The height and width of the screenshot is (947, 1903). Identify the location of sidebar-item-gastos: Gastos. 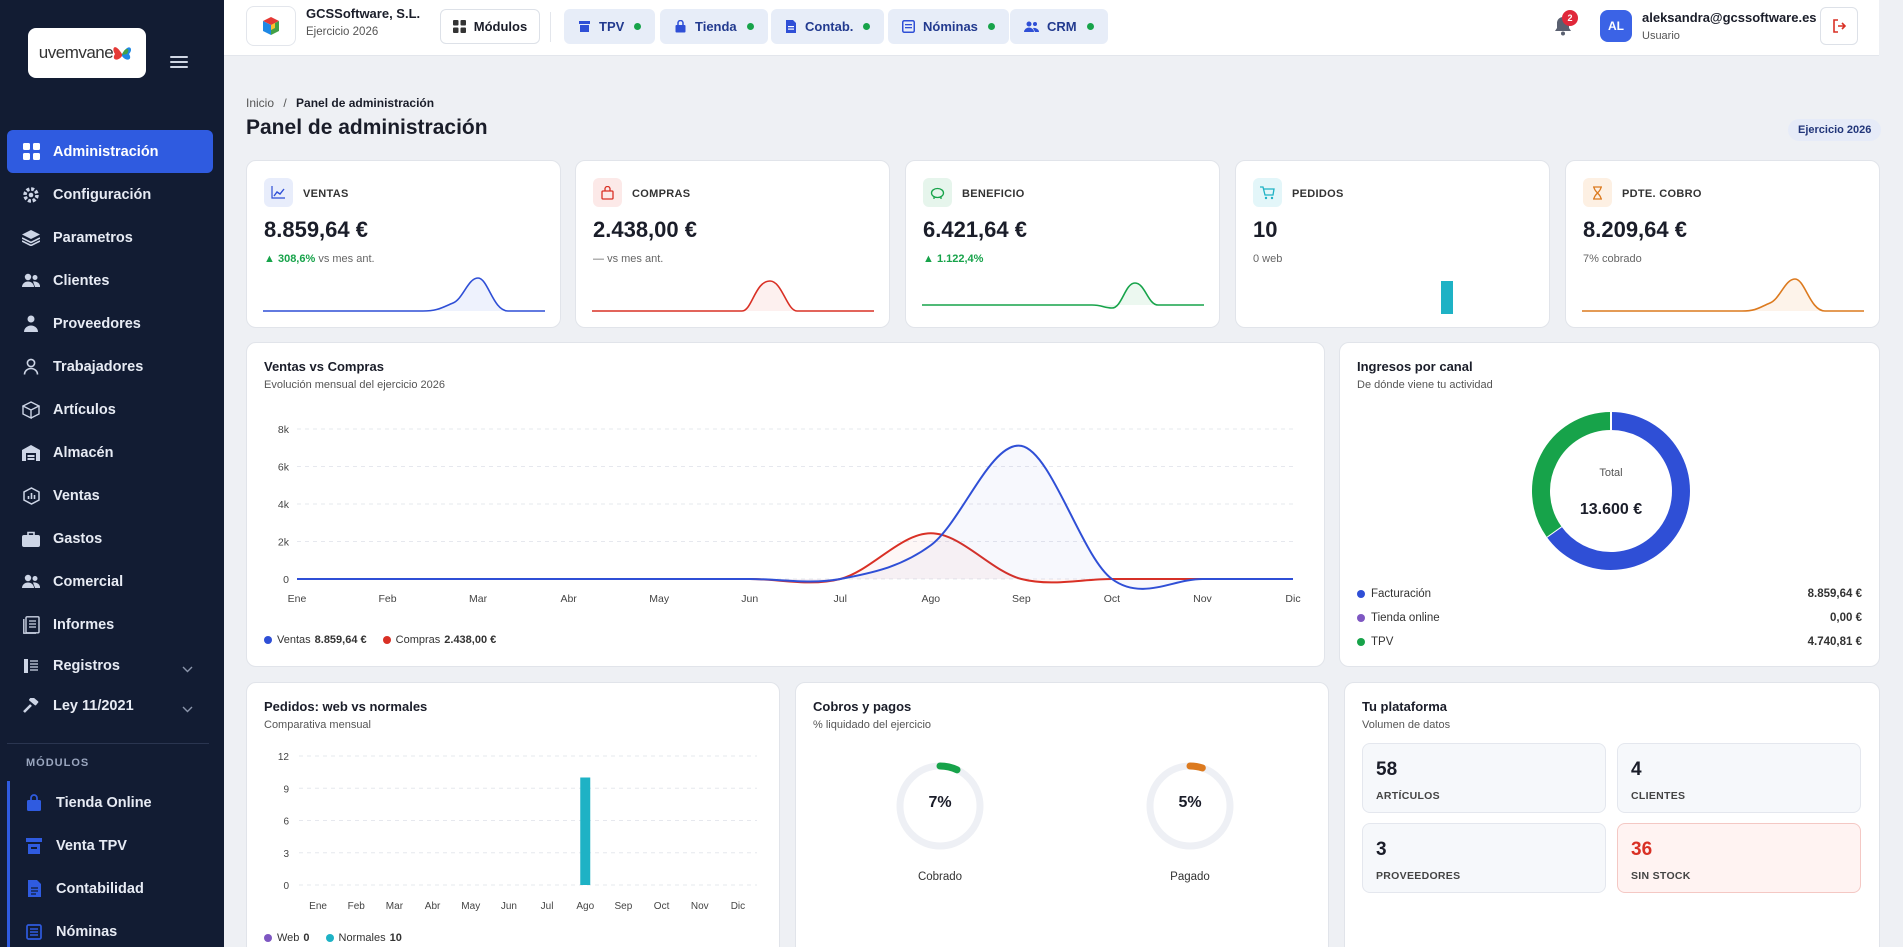
(110, 538).